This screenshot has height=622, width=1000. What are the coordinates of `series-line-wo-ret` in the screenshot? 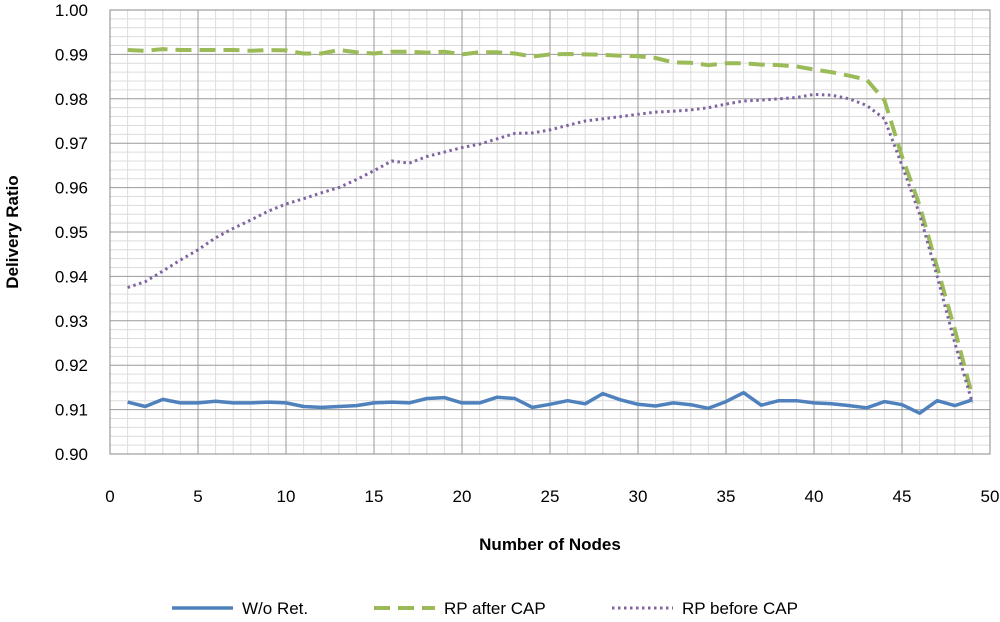 It's located at (550, 402).